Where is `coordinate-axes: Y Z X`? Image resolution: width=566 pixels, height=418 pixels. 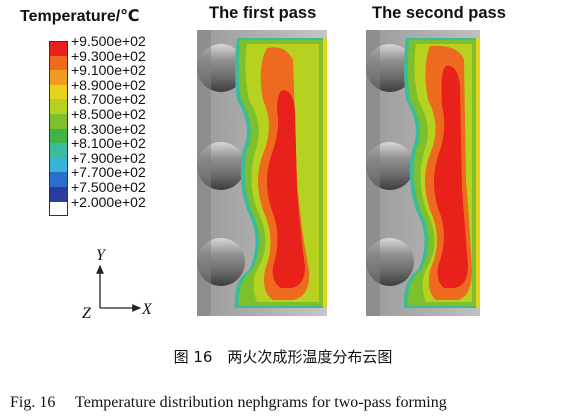 coordinate-axes: Y Z X is located at coordinates (123, 284).